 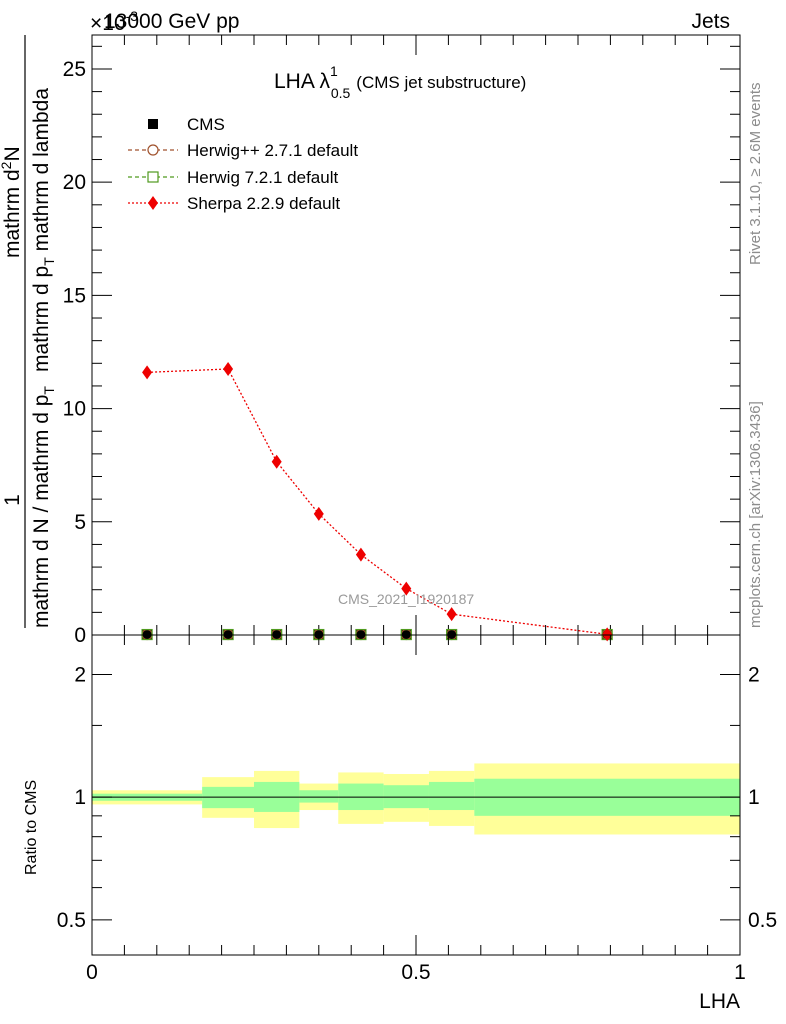 I want to click on category-label: Jets, so click(x=710, y=21).